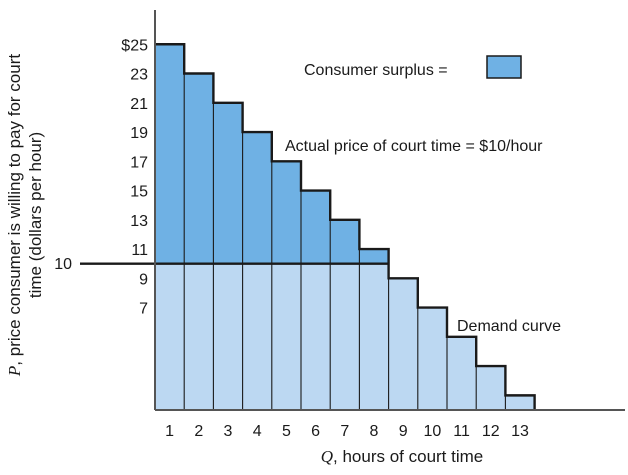  I want to click on x-axis-title: Q, hours of court time, so click(402, 456).